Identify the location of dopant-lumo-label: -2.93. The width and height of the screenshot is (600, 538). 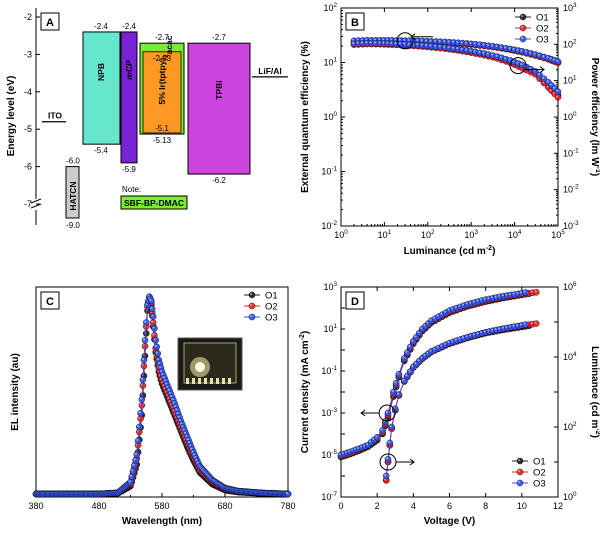
(162, 58).